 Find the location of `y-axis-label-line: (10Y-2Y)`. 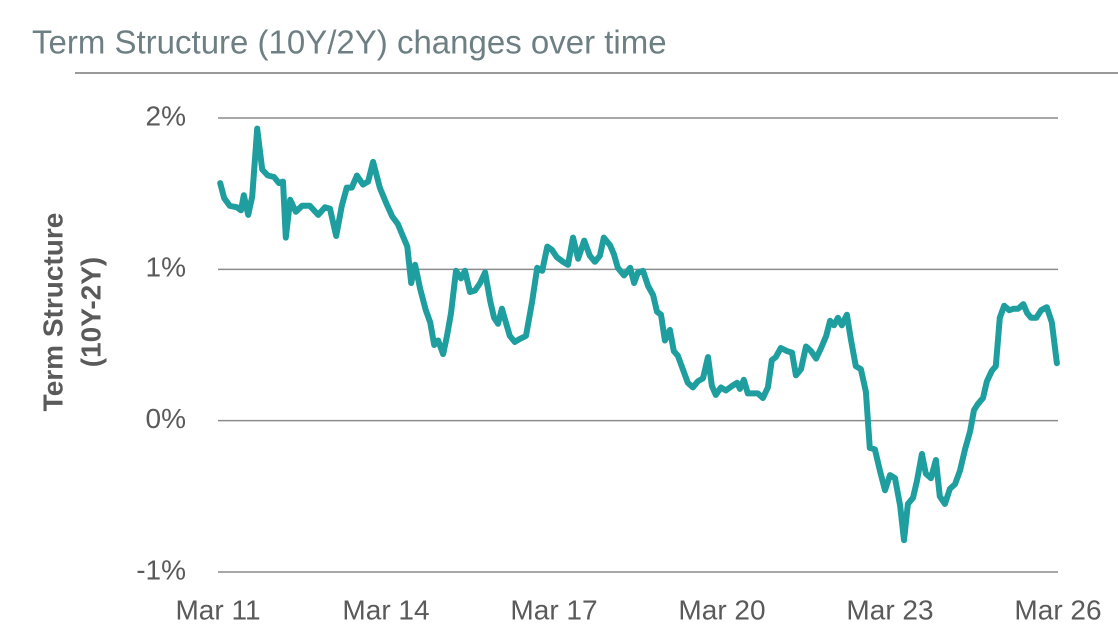

y-axis-label-line: (10Y-2Y) is located at coordinates (90, 312).